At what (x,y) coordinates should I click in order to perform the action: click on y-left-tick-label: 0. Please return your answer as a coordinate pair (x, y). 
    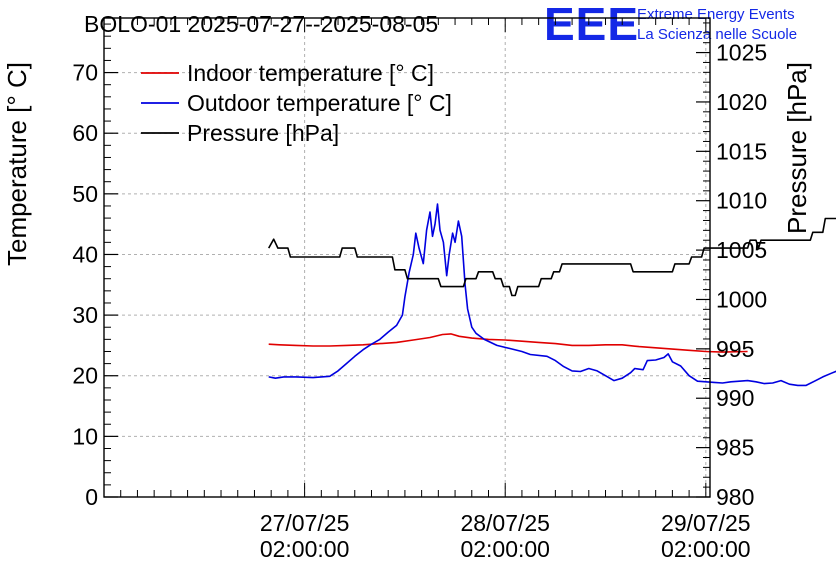
    Looking at the image, I should click on (91, 497).